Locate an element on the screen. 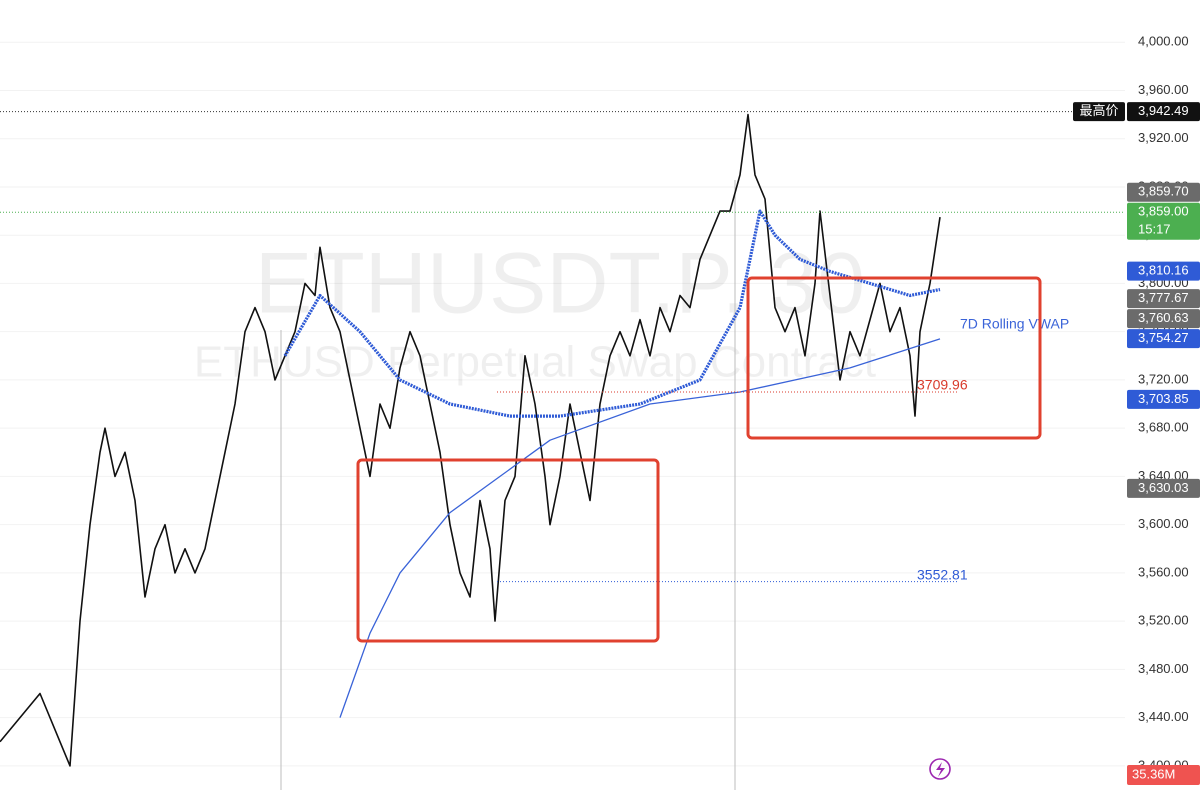  volume-badge is located at coordinates (1163, 775).